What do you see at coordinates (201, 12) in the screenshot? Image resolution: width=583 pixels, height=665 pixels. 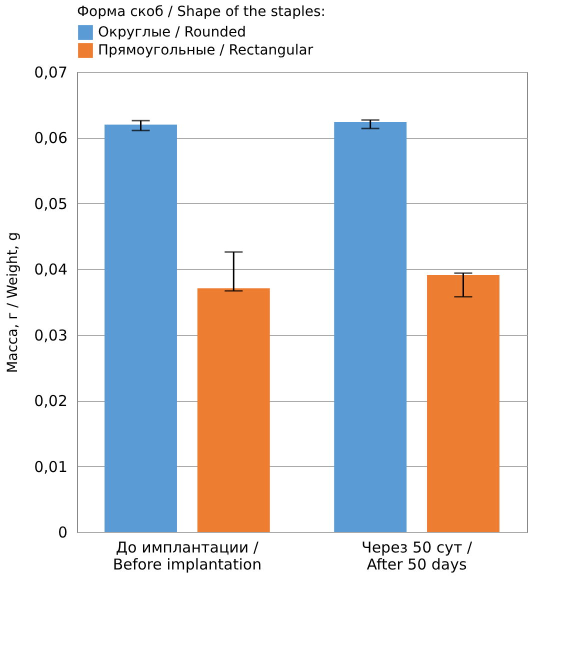 I see `legend-title: Форма скоб / Shape of the staples:` at bounding box center [201, 12].